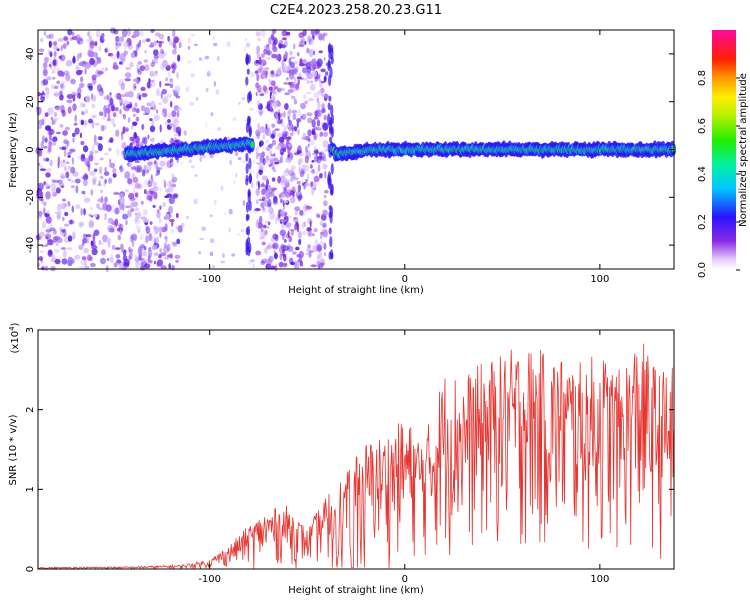  What do you see at coordinates (30, 245) in the screenshot?
I see `y-tick-label: -40` at bounding box center [30, 245].